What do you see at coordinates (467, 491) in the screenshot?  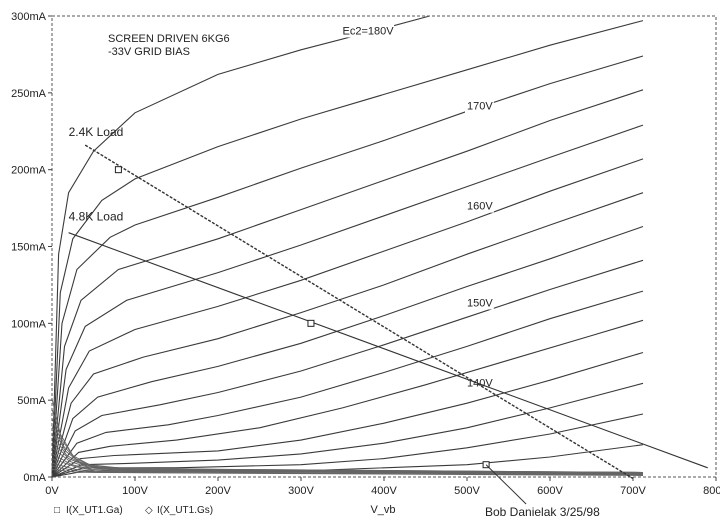 I see `x-tick-label-5: 500V` at bounding box center [467, 491].